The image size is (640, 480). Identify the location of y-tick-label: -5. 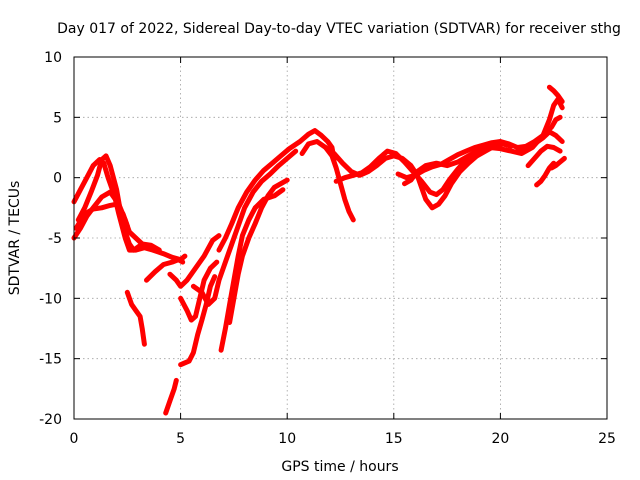
(55, 239).